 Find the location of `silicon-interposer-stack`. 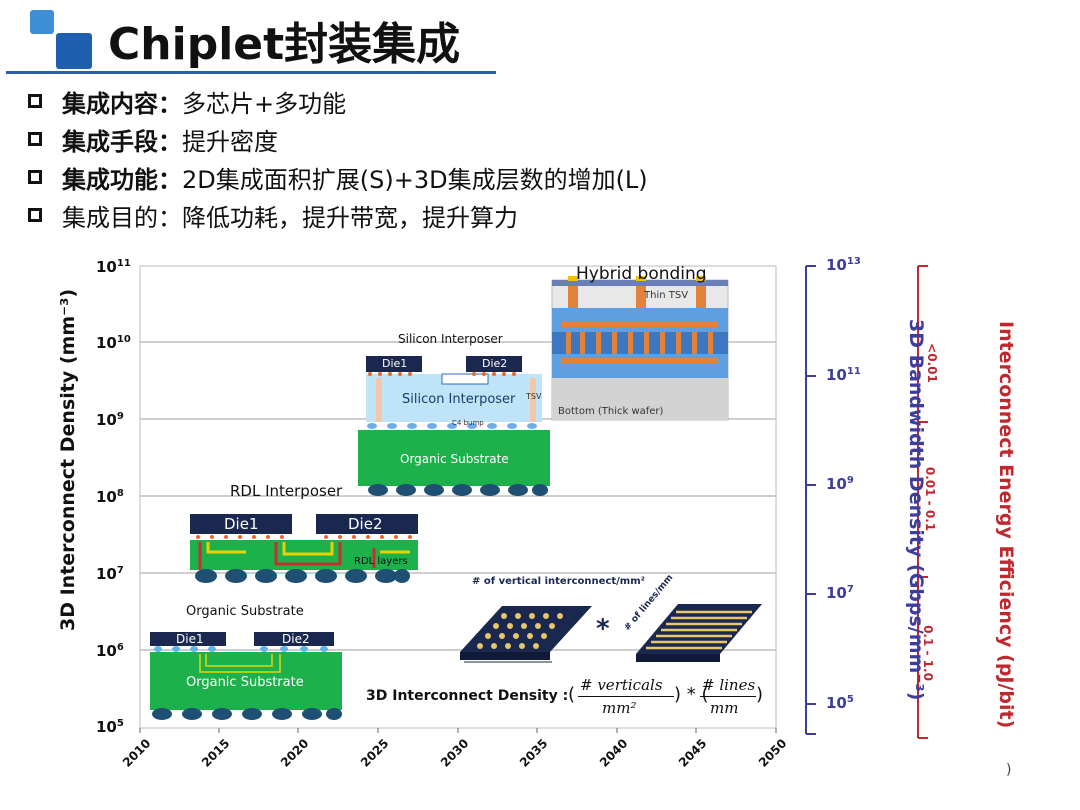

silicon-interposer-stack is located at coordinates (454, 426).